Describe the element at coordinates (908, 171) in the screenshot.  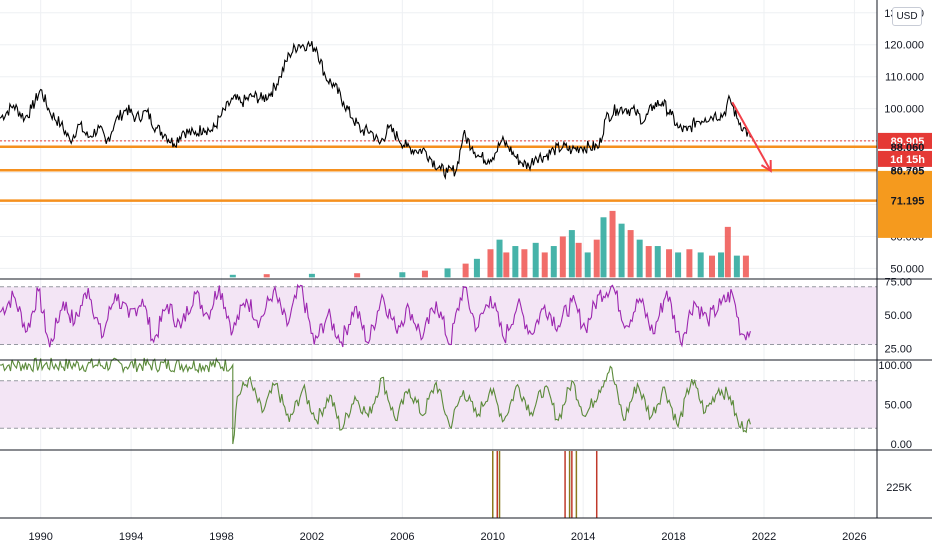
I see `level-price-label: 80.705` at that location.